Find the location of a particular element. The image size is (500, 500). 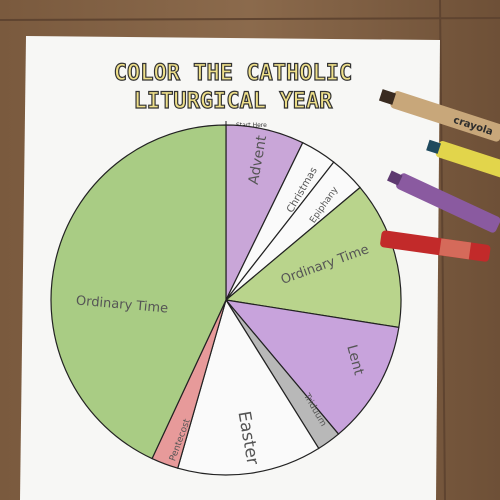

wood-grain is located at coordinates (250, 19).